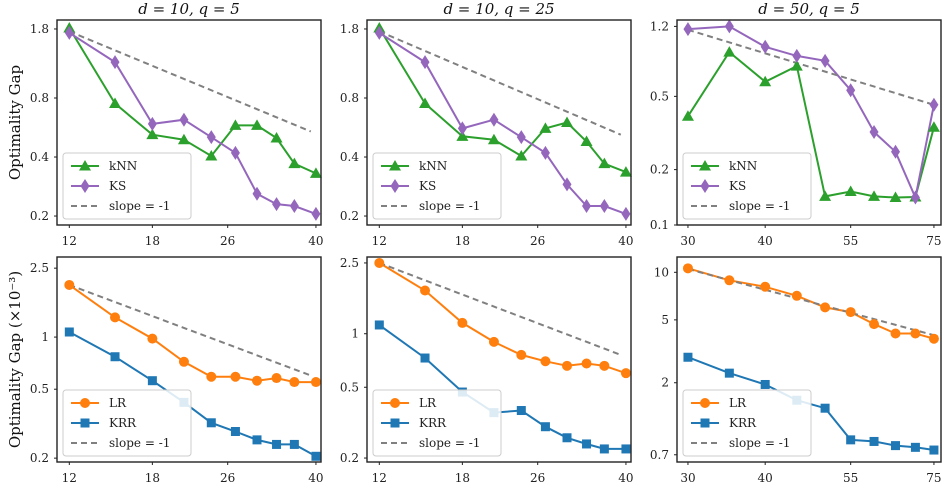 This screenshot has height=495, width=946. I want to click on y-axis-label: Optimality Gap (×10⁻³), so click(15, 359).